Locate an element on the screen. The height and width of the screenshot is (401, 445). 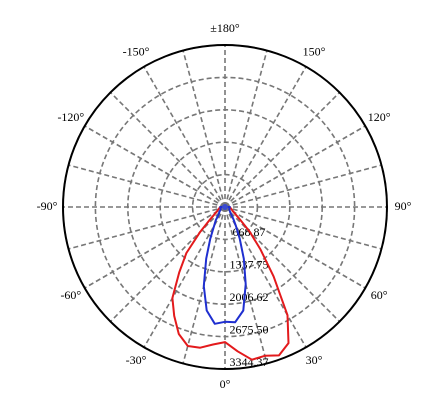
theta-tick-label: 120° is located at coordinates (379, 117).